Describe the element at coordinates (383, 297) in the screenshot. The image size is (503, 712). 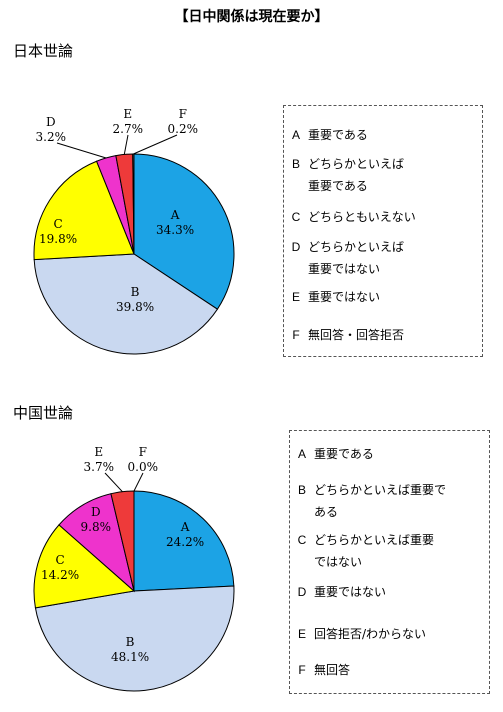
I see `legend-item-e: E 重要ではない` at that location.